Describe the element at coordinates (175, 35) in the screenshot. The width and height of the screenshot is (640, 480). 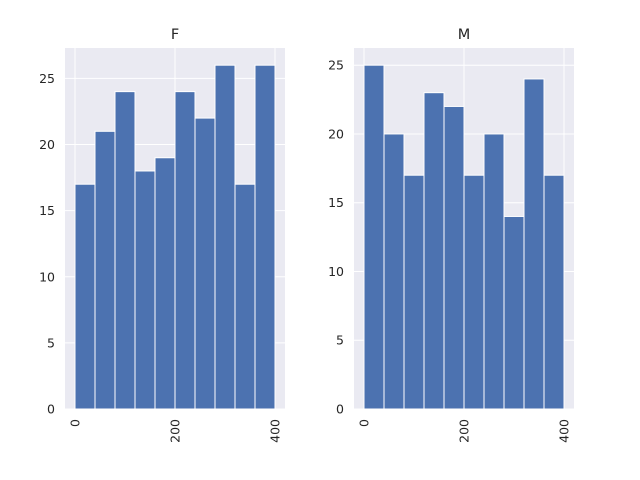
I see `panel-title: F` at that location.